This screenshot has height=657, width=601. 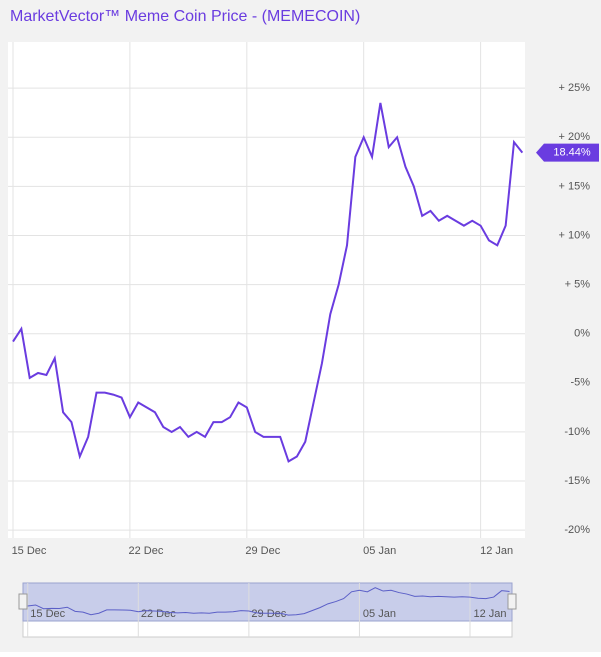 What do you see at coordinates (575, 186) in the screenshot?
I see `y-tick-label: + 15%` at bounding box center [575, 186].